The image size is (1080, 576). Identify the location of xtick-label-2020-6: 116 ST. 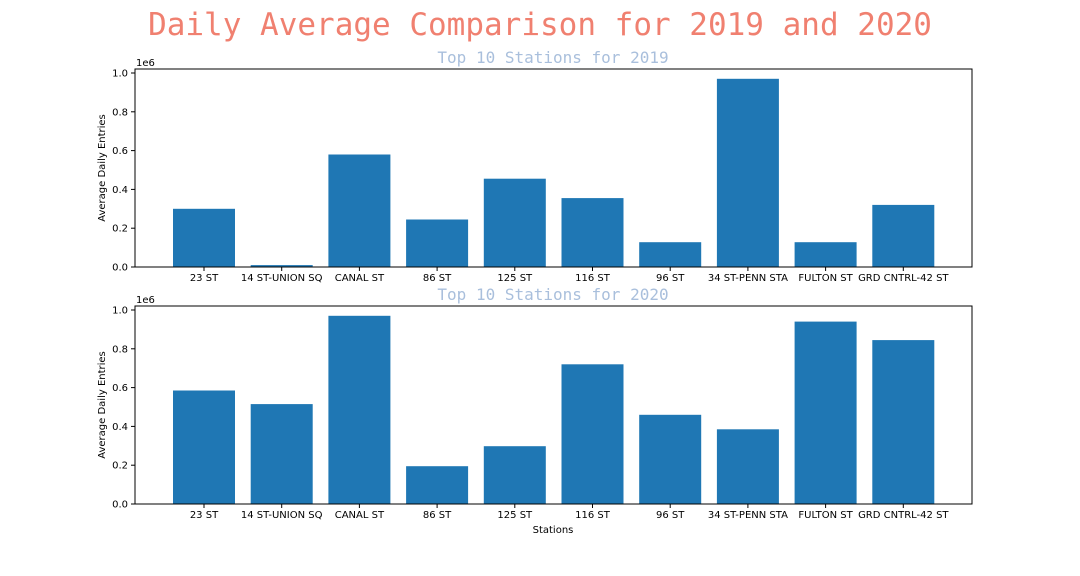
(593, 515).